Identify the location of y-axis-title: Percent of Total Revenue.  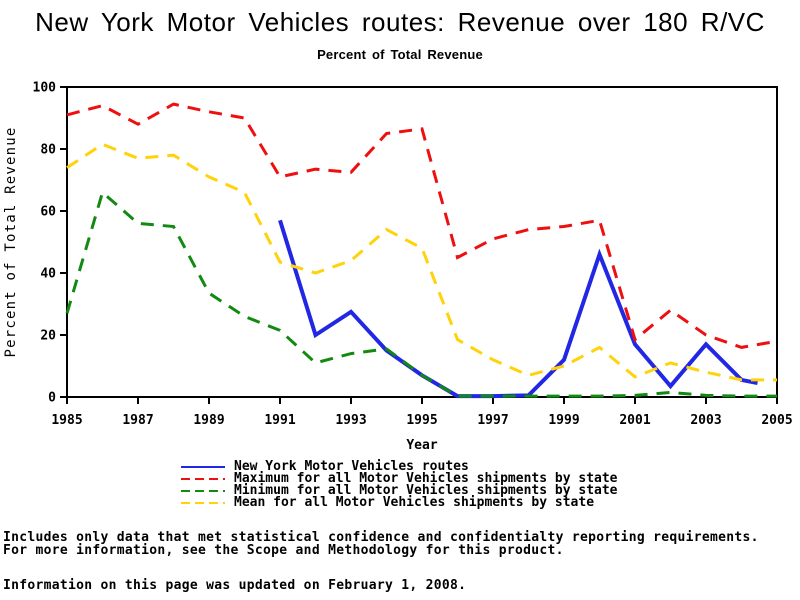
(11, 241).